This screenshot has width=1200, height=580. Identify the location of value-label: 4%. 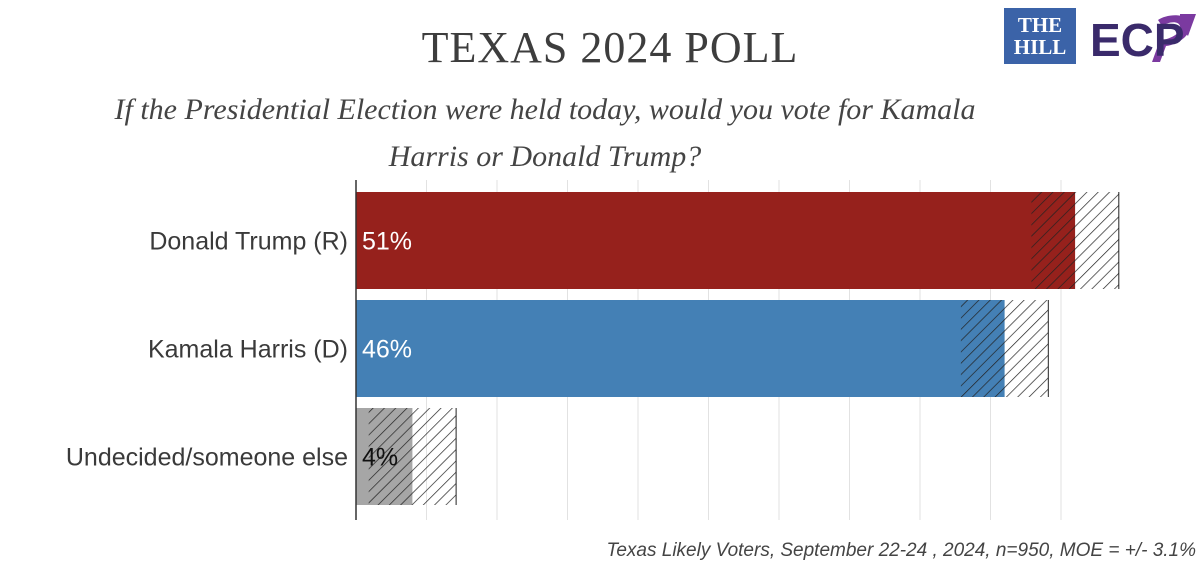
(380, 458).